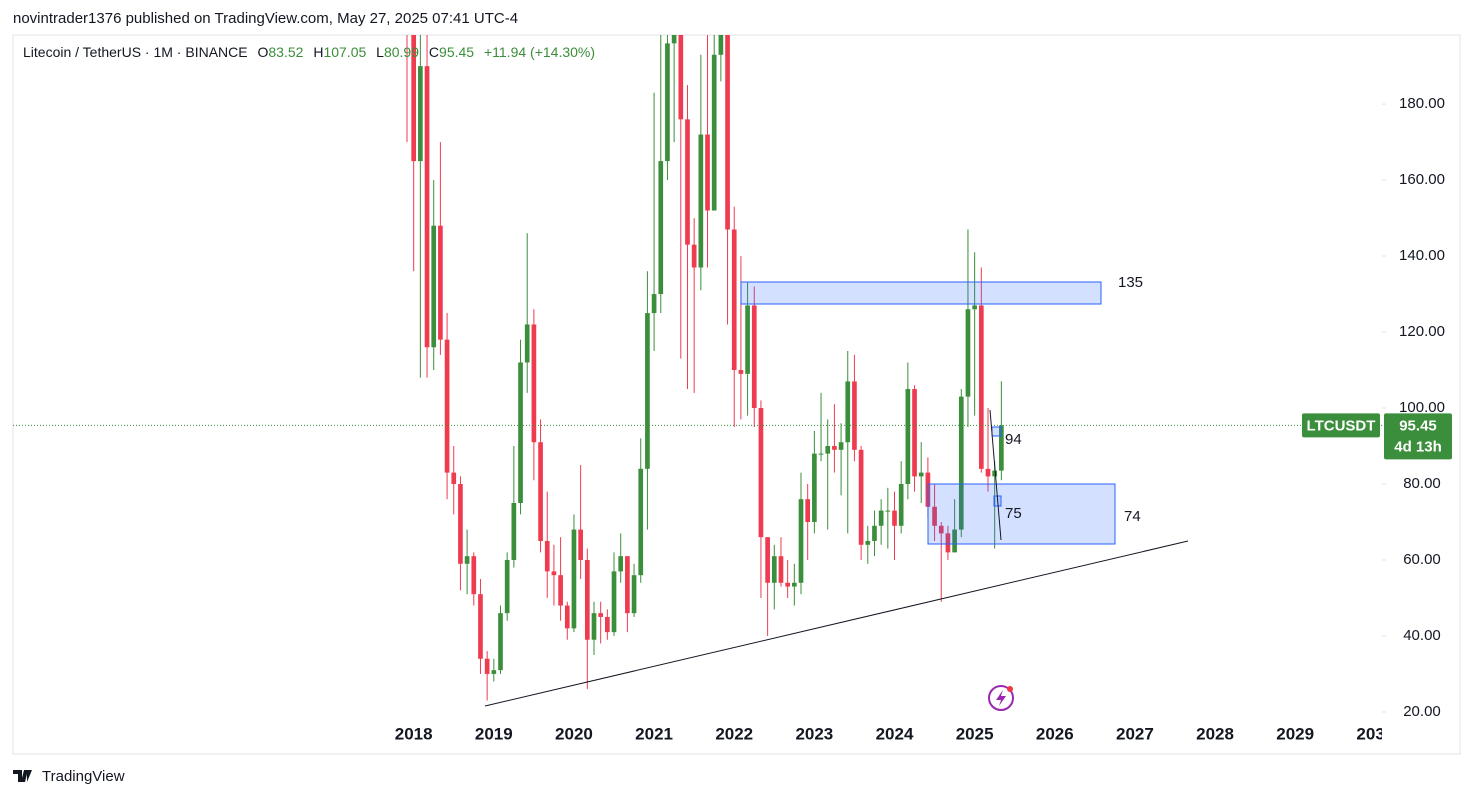 The height and width of the screenshot is (799, 1472). I want to click on y-tick-label: 100.00, so click(1422, 407).